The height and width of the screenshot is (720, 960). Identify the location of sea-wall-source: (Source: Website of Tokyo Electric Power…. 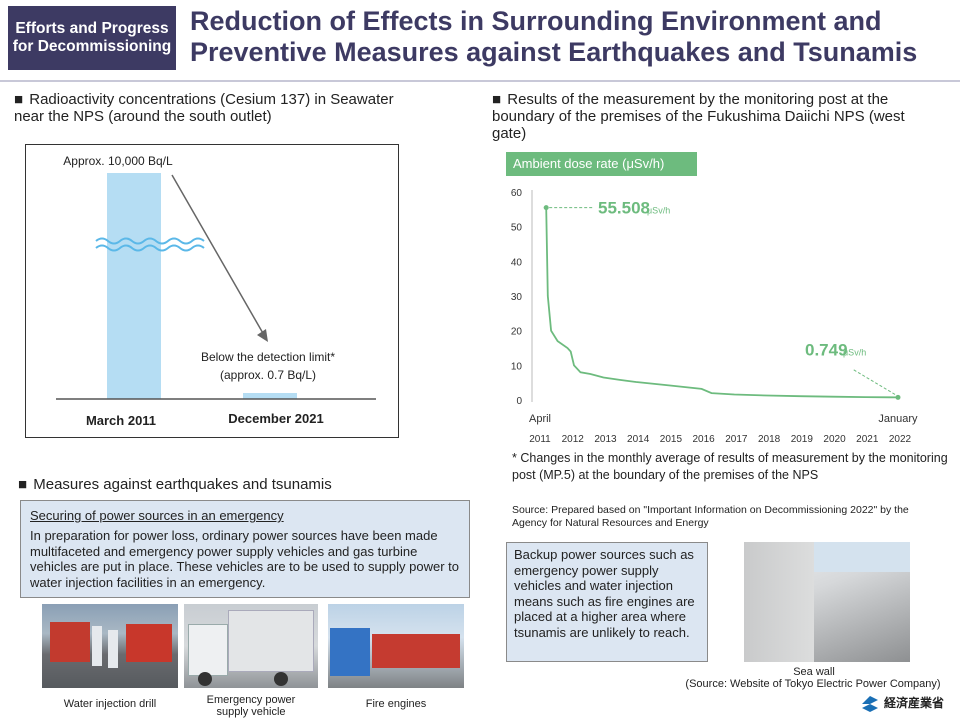
(813, 684).